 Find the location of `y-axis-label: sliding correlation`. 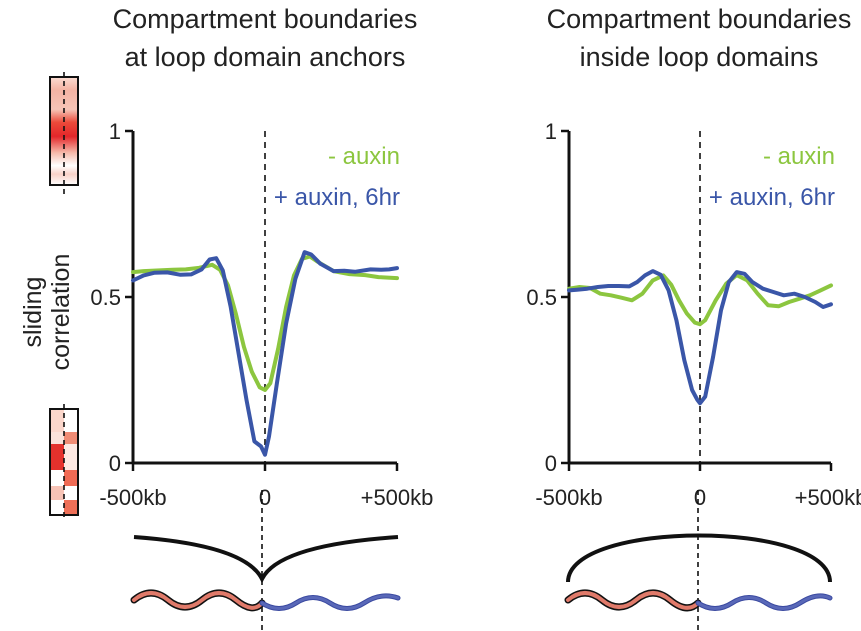

y-axis-label: sliding correlation is located at coordinates (47, 312).